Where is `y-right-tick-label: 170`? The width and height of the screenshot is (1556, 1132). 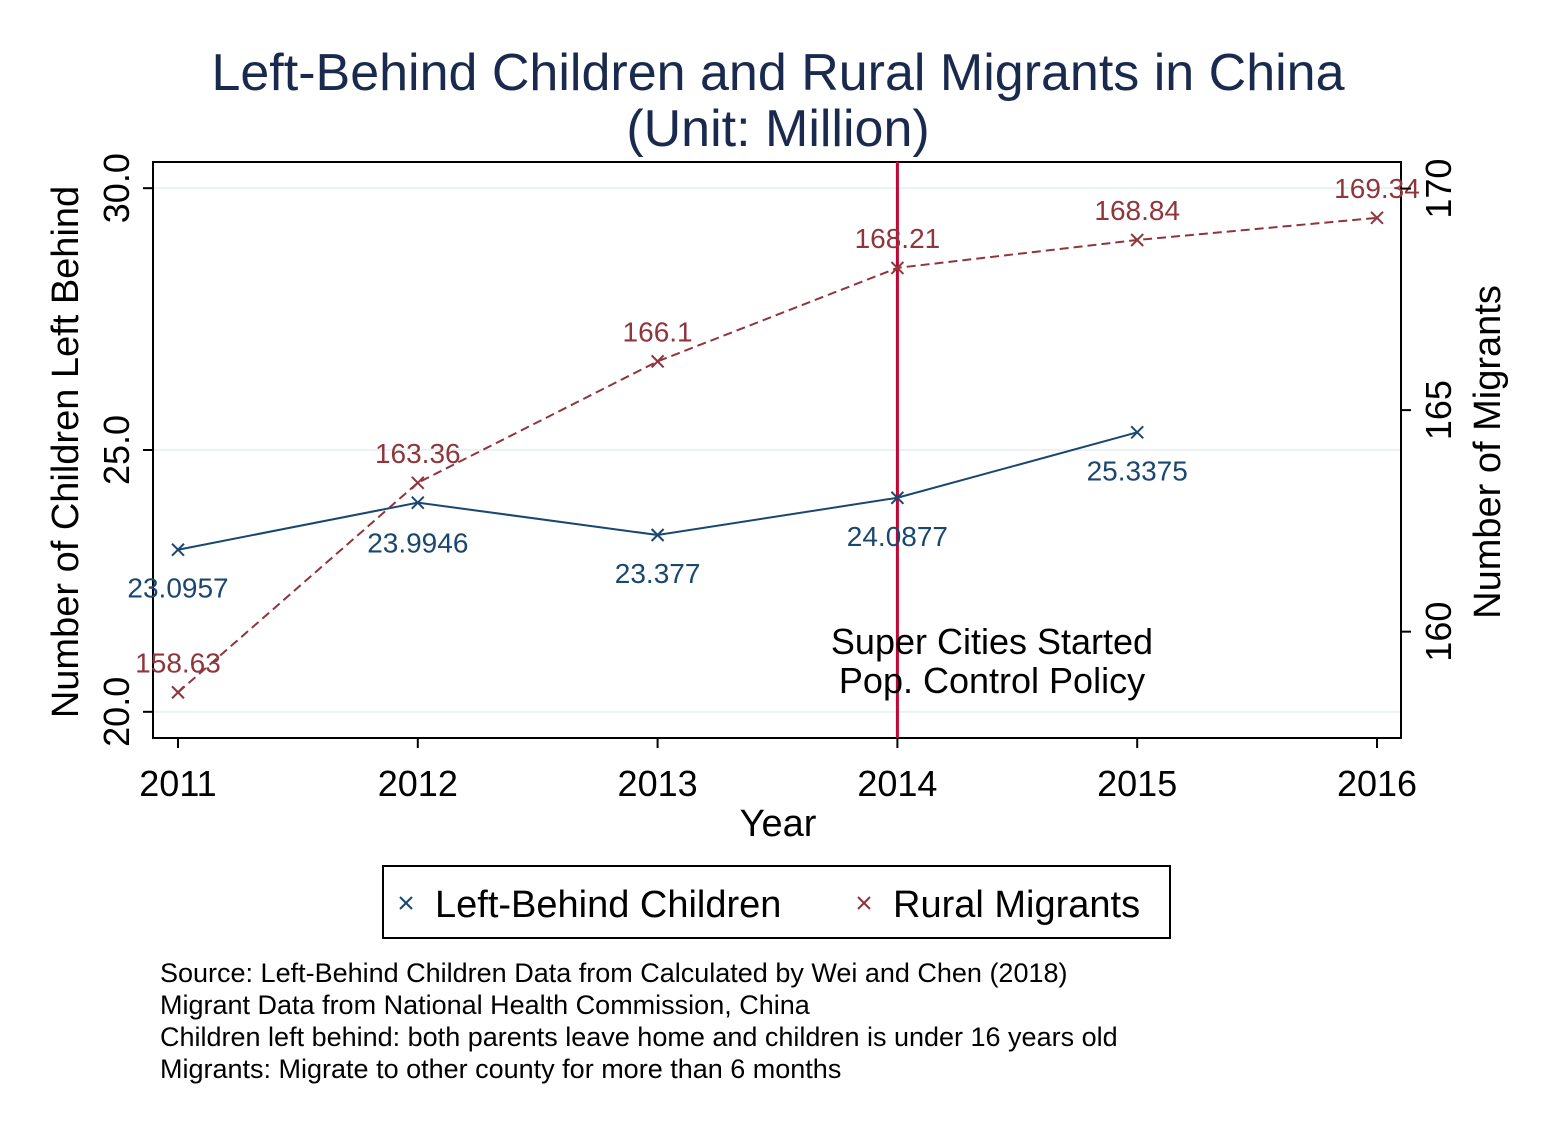
y-right-tick-label: 170 is located at coordinates (1438, 189).